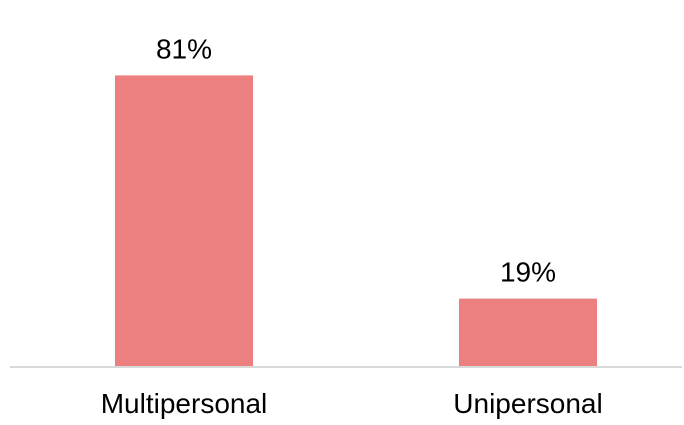  What do you see at coordinates (527, 403) in the screenshot?
I see `category-label-unipersonal: Unipersonal` at bounding box center [527, 403].